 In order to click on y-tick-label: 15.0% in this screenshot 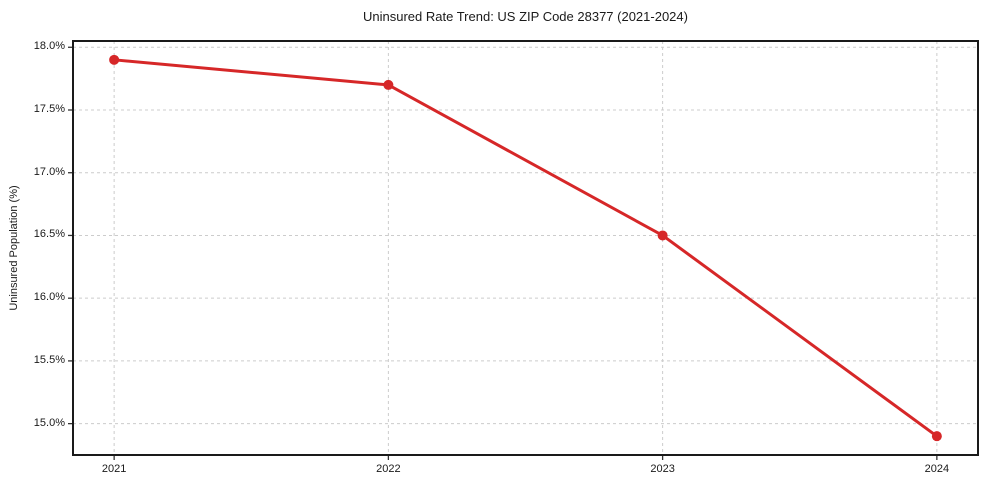, I will do `click(49, 422)`.